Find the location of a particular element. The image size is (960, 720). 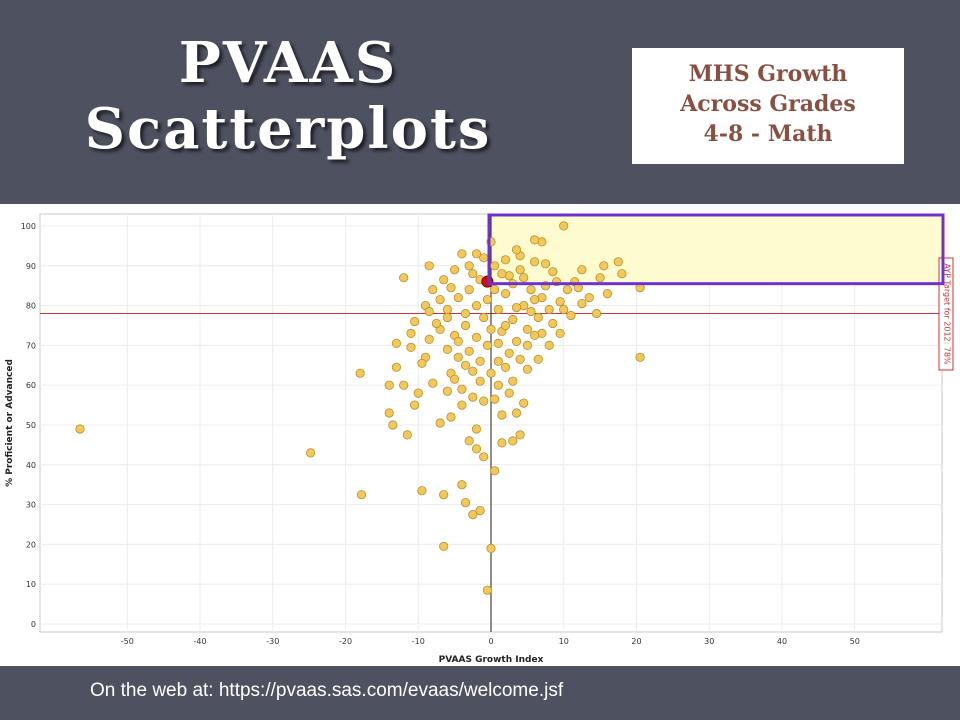

target-region-layer is located at coordinates (716, 248).